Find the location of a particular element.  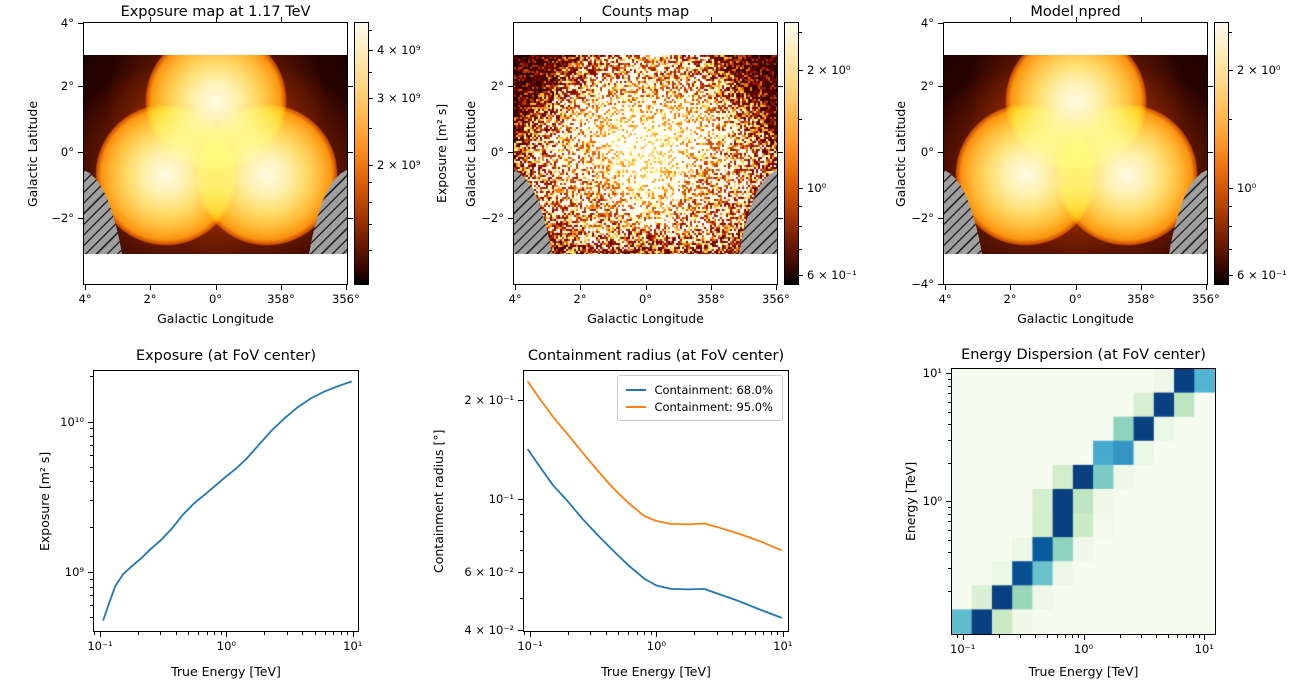

tick-label: 10¹ is located at coordinates (1204, 649).